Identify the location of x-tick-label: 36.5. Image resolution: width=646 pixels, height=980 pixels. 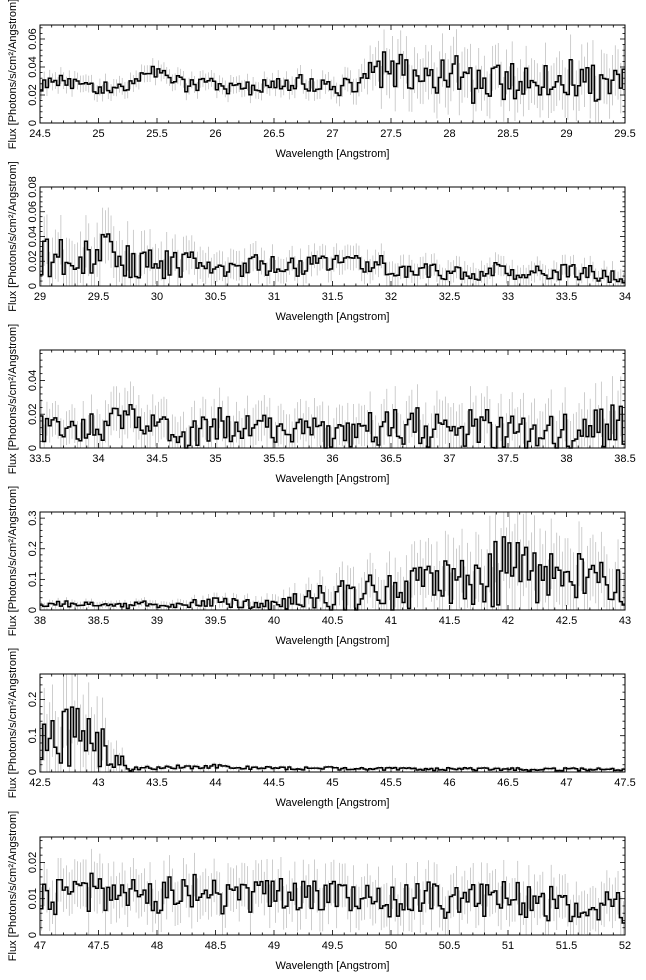
(390, 459).